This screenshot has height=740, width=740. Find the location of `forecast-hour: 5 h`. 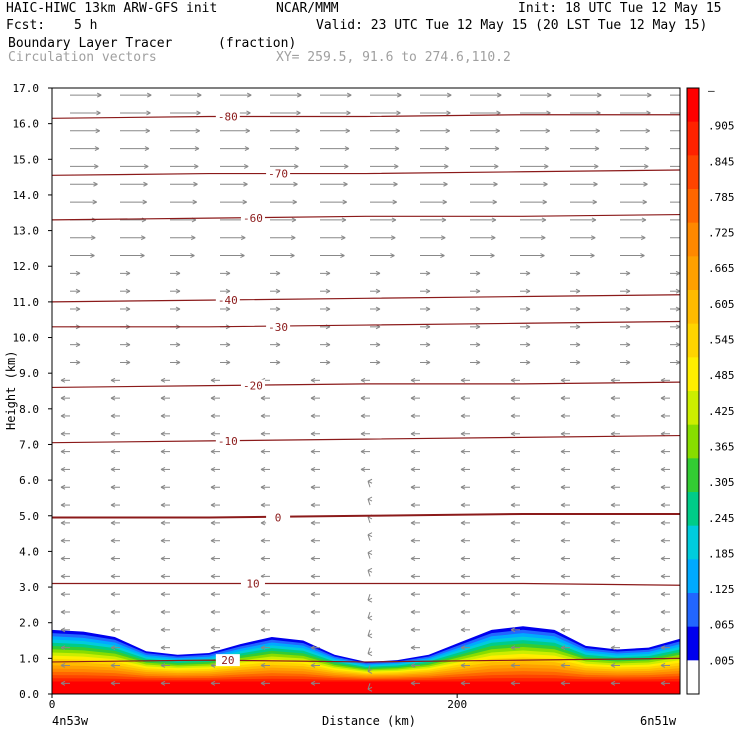

forecast-hour: 5 h is located at coordinates (86, 25).